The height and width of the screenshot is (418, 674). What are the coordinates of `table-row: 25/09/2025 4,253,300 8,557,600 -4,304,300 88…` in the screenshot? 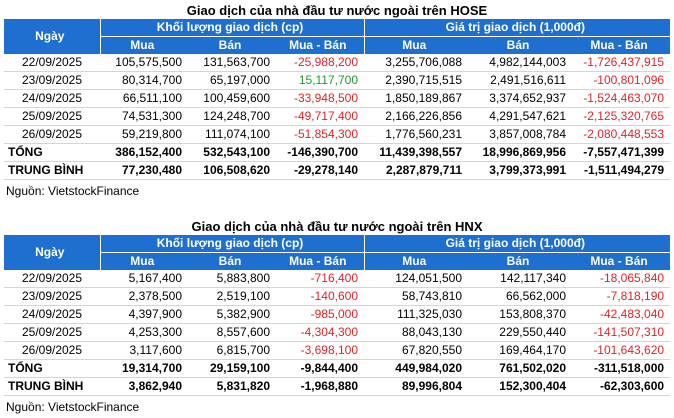 It's located at (337, 332).